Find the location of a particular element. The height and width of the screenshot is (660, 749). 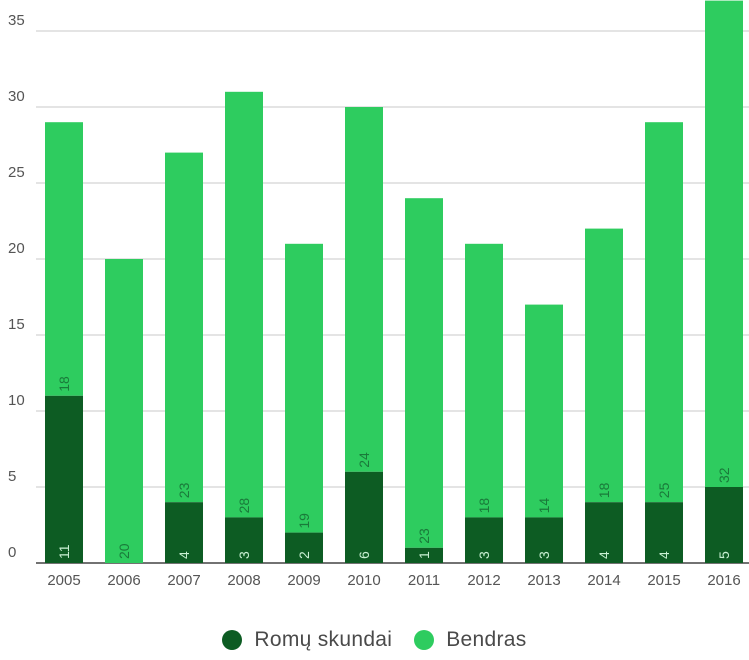

y-tick-label: 25 is located at coordinates (16, 172).